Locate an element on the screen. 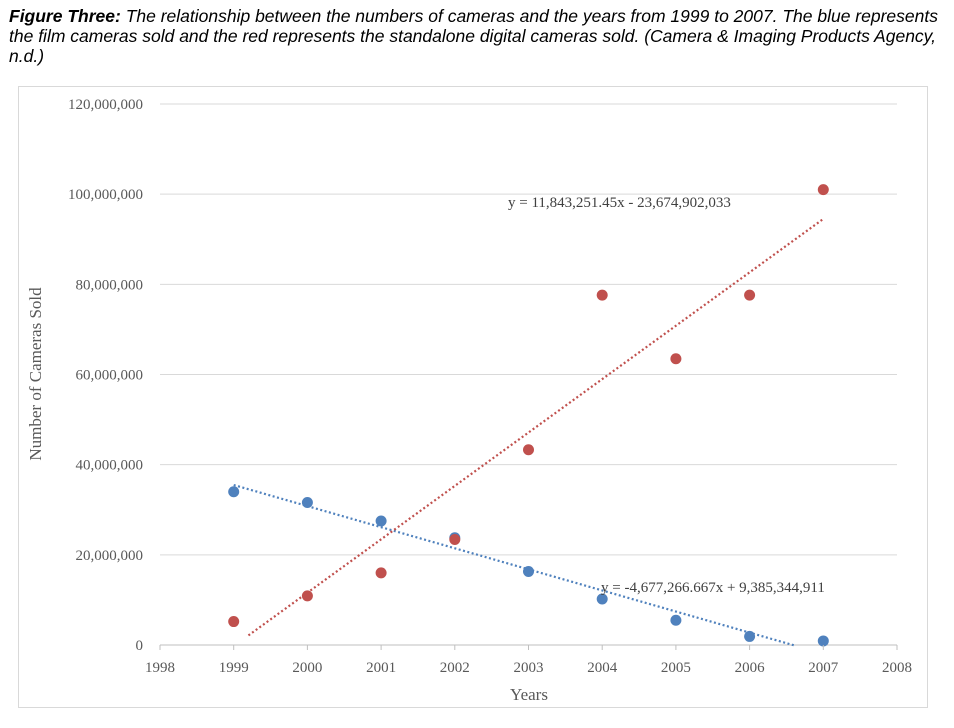 The height and width of the screenshot is (728, 954). x-tick-label: 1999 is located at coordinates (234, 668).